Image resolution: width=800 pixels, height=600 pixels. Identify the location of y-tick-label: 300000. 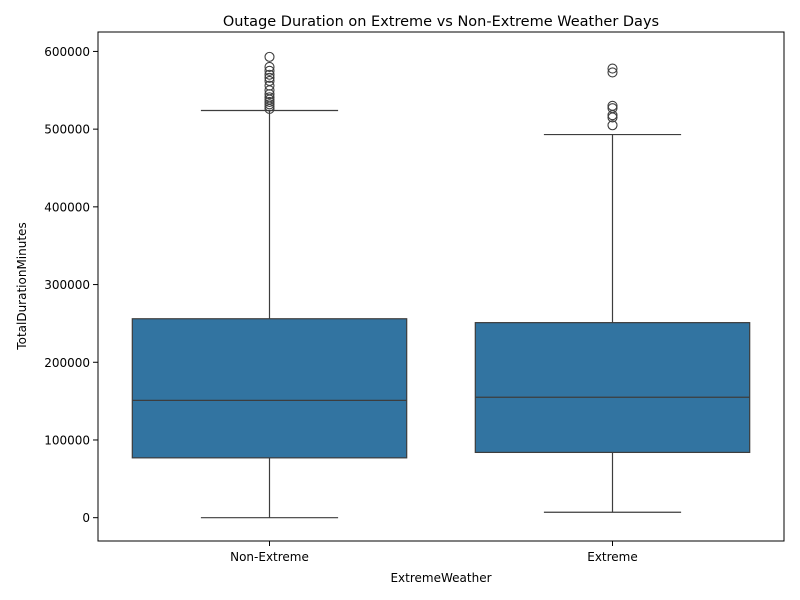
(67, 285).